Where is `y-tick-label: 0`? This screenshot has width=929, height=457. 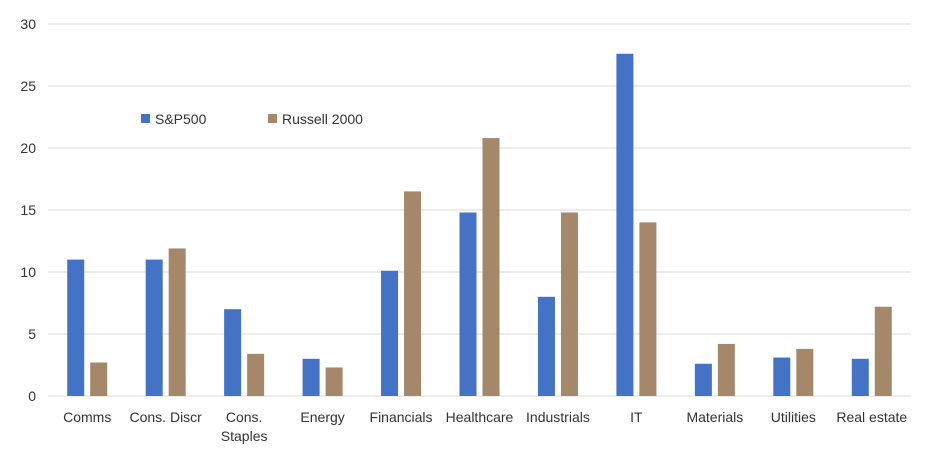
y-tick-label: 0 is located at coordinates (32, 396).